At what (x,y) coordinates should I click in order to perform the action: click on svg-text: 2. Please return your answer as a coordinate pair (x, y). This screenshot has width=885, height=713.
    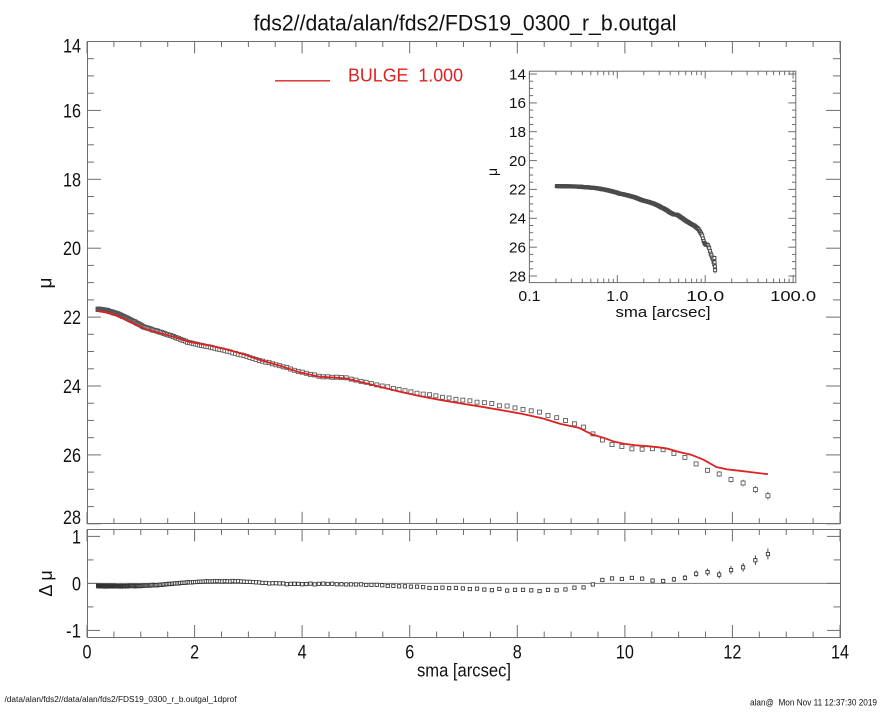
    Looking at the image, I should click on (194, 653).